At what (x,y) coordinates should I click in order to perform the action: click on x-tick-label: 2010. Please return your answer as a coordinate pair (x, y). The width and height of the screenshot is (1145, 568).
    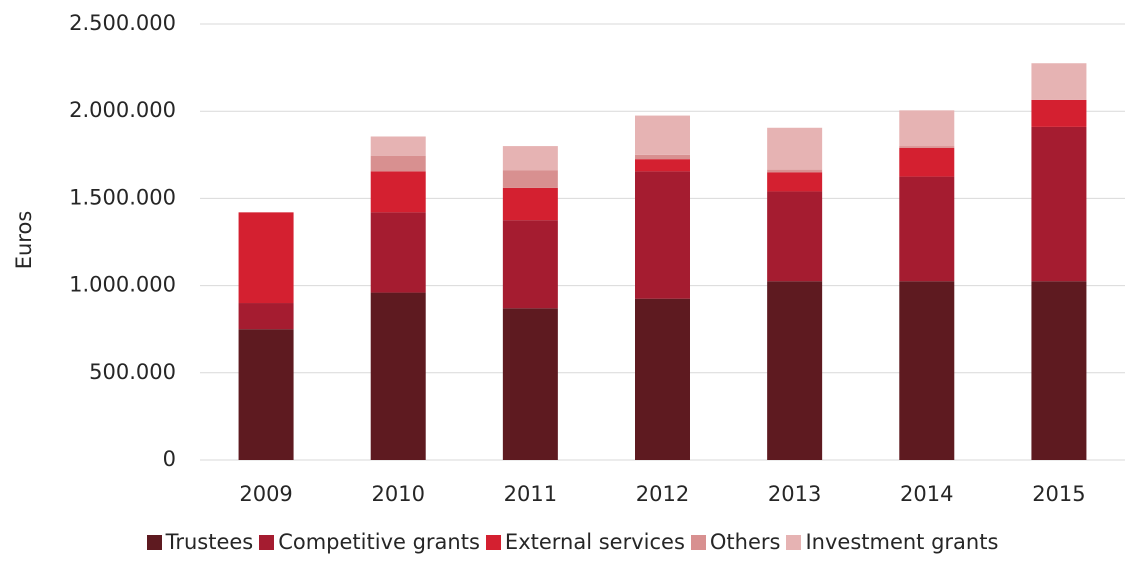
    Looking at the image, I should click on (397, 494).